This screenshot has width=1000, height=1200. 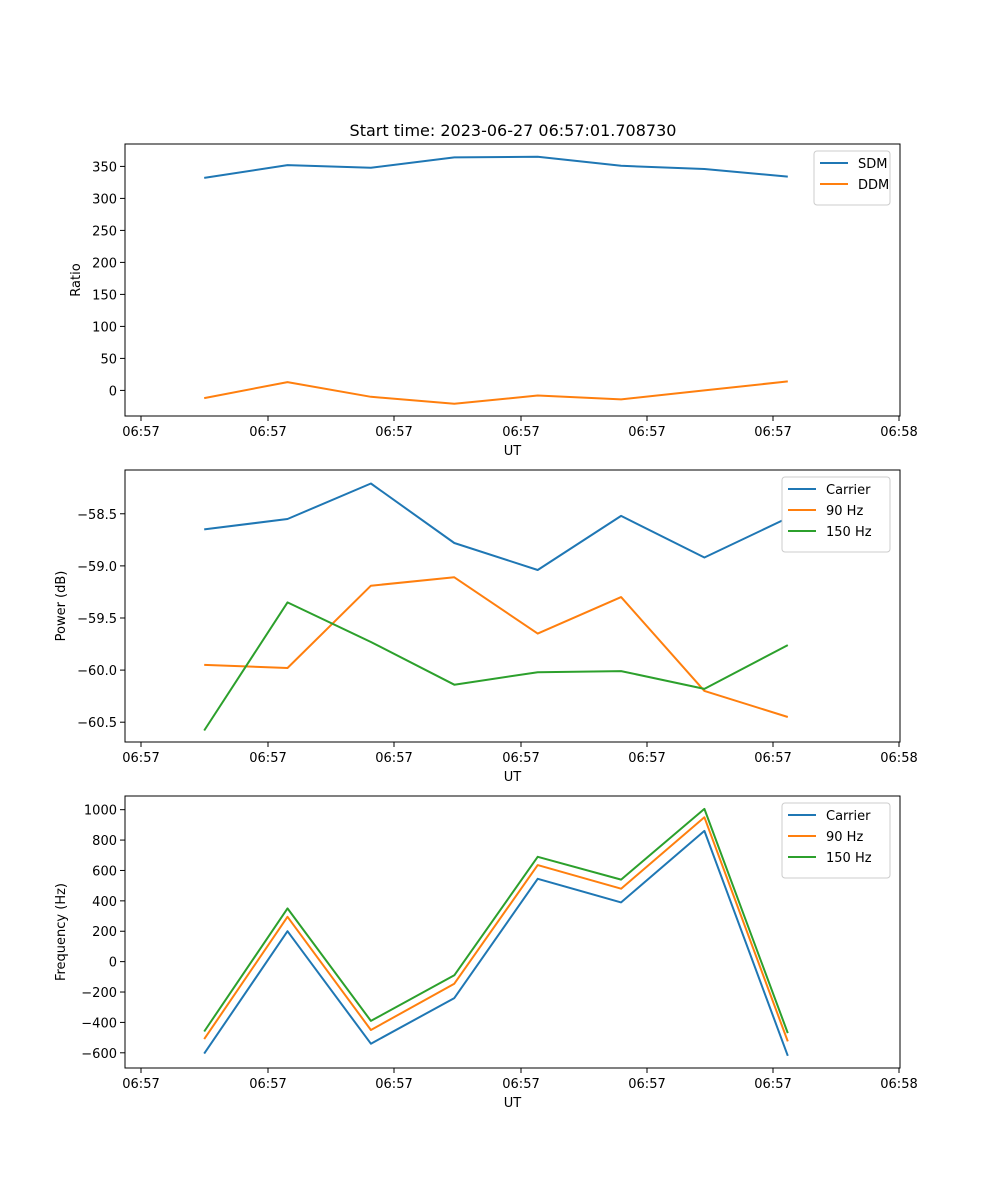 What do you see at coordinates (104, 871) in the screenshot?
I see `y-tick-label: 600` at bounding box center [104, 871].